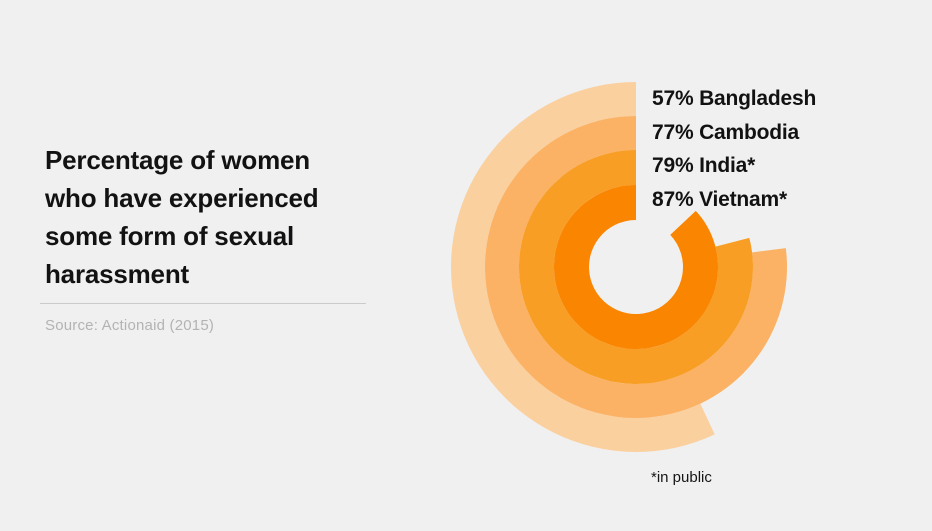 Image resolution: width=932 pixels, height=531 pixels. Describe the element at coordinates (177, 160) in the screenshot. I see `title-line-1: Percentage of women` at that location.